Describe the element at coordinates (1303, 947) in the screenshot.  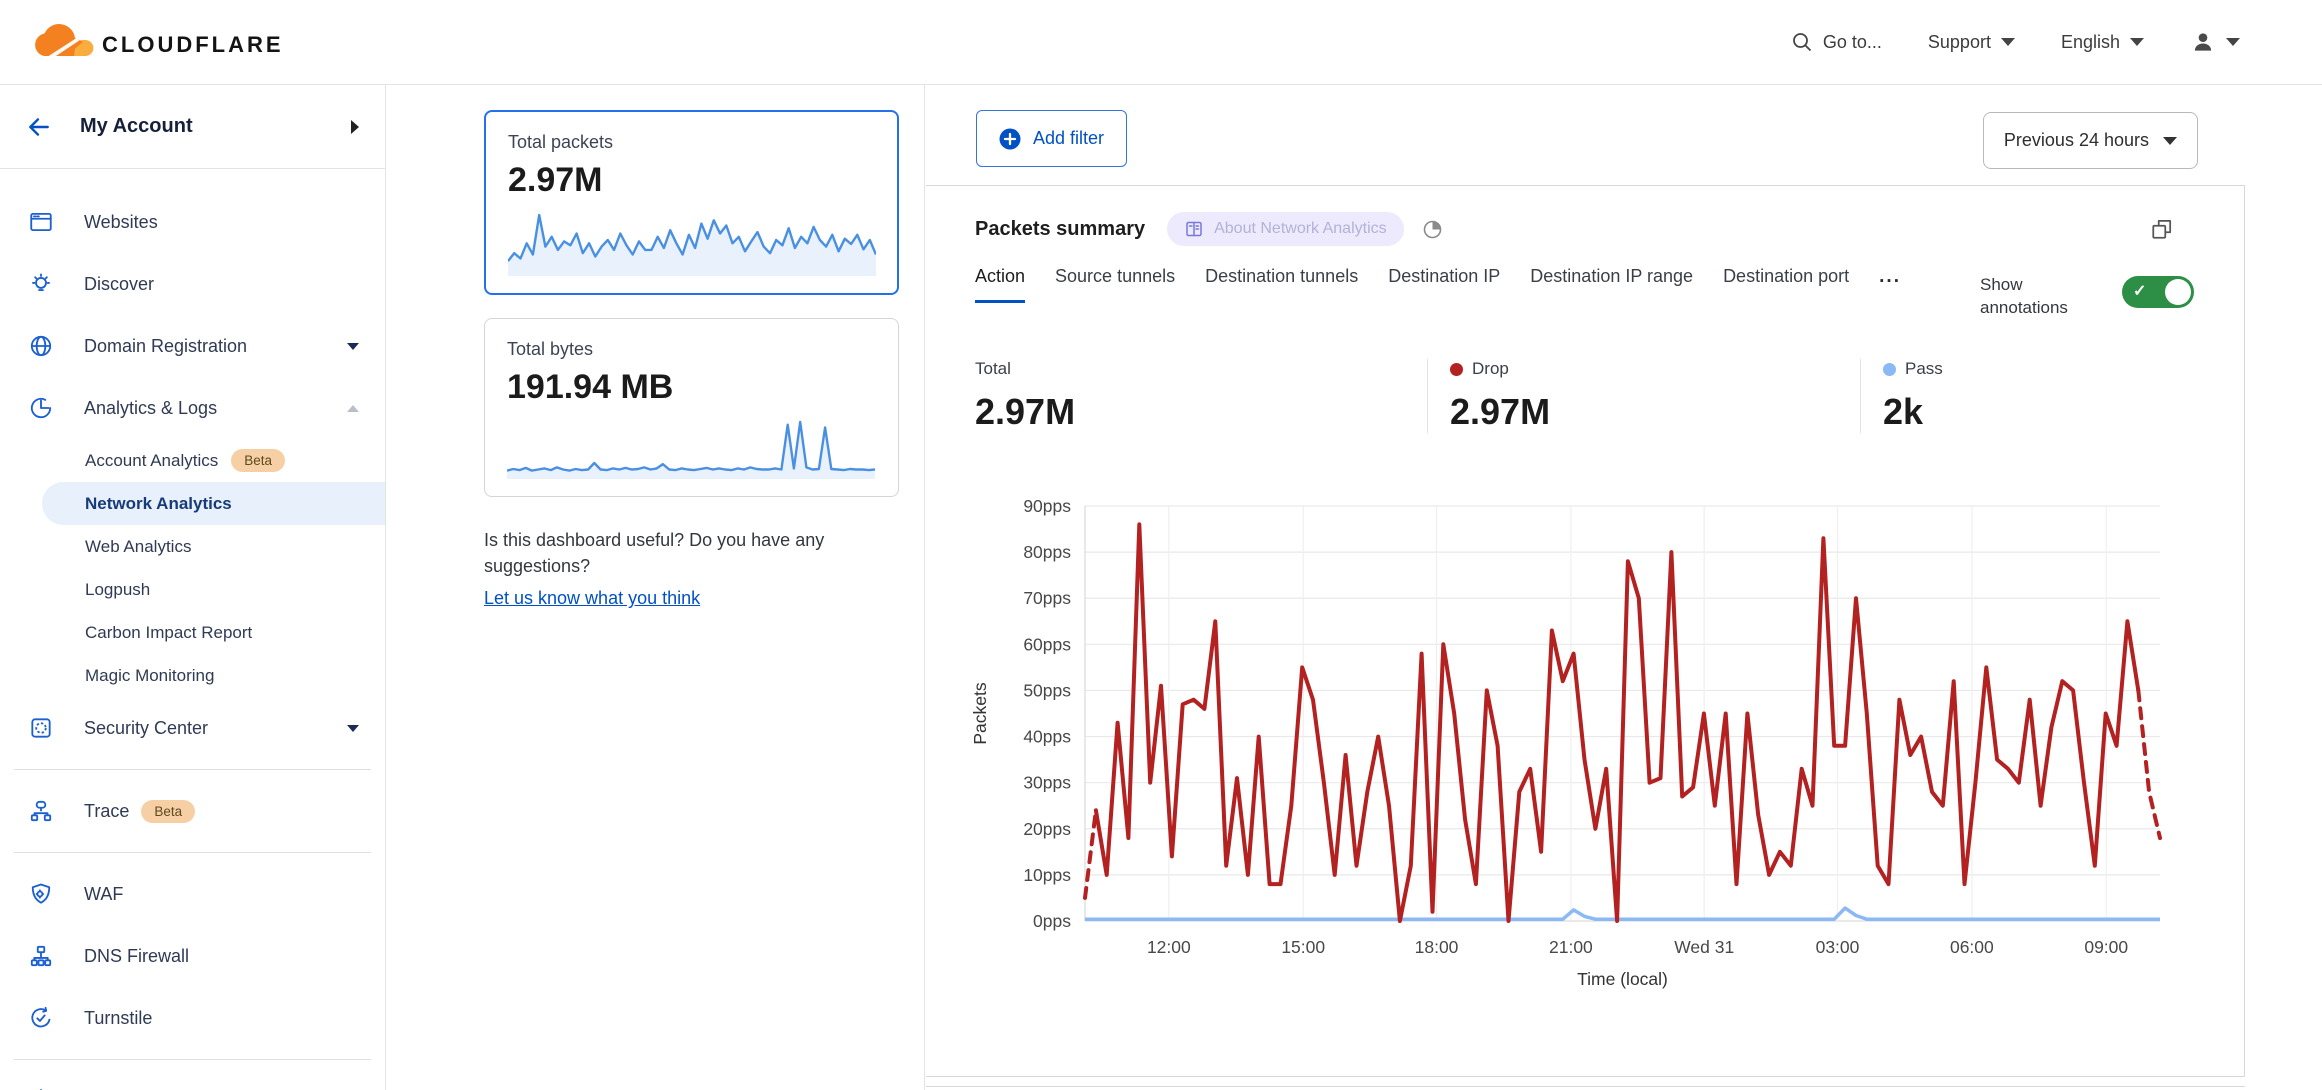
I see `svg-text: 15:00` at that location.